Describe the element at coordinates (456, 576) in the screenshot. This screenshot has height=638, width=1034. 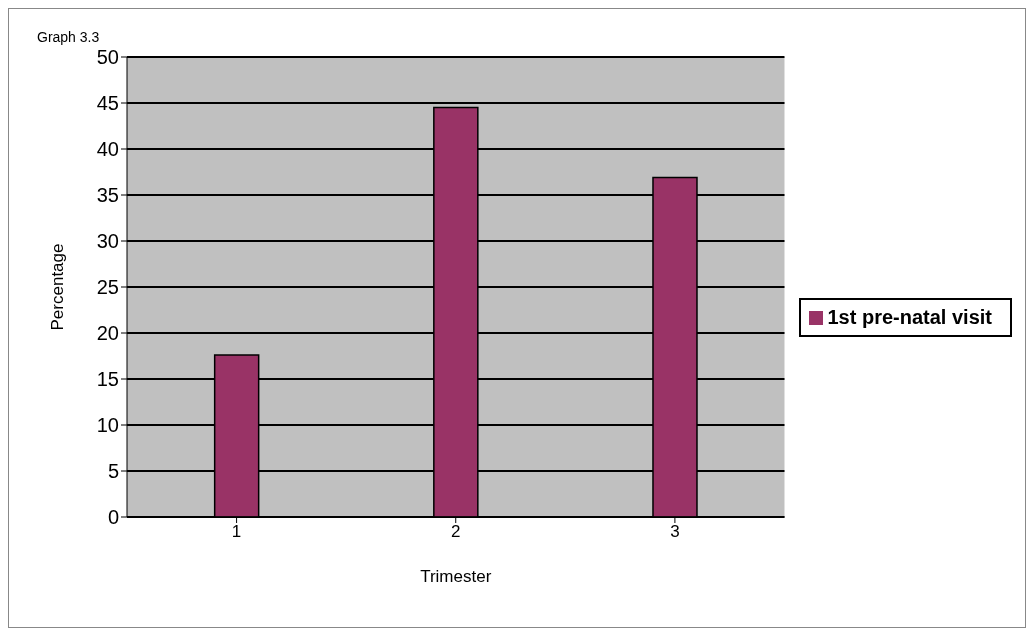
I see `x-axis-title: Trimester` at that location.